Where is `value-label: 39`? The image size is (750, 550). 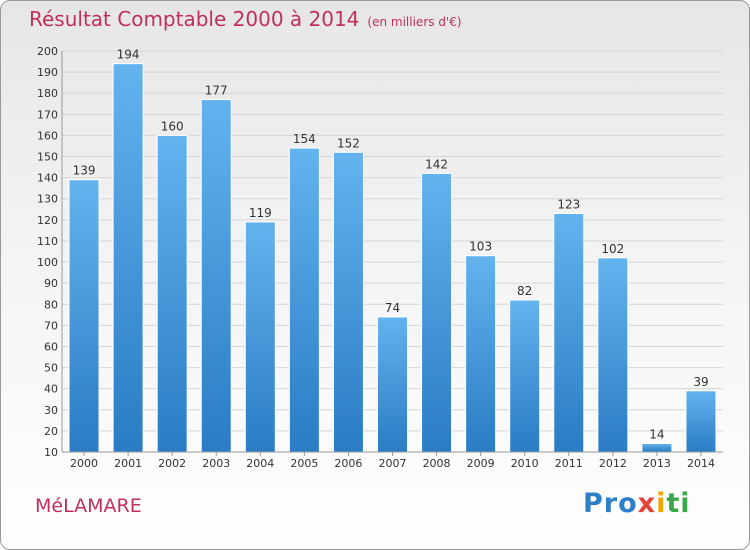 value-label: 39 is located at coordinates (700, 382).